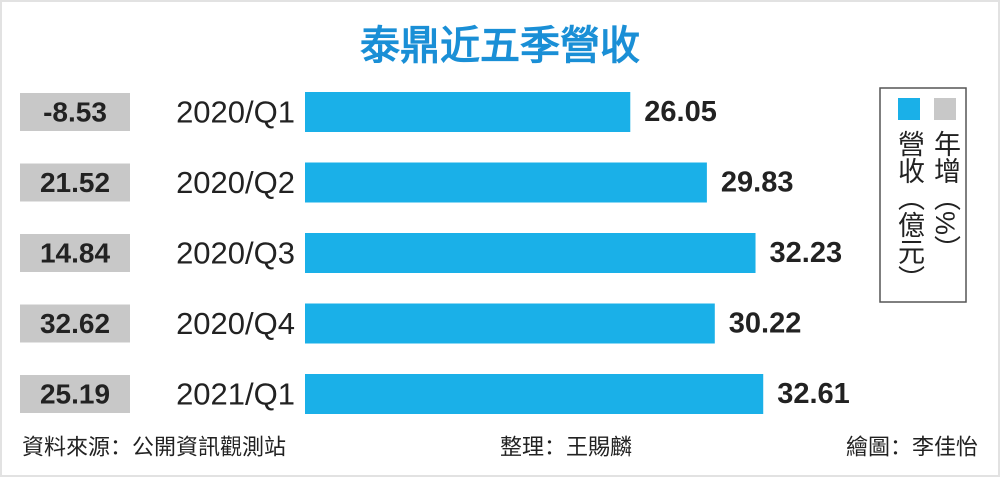 This screenshot has height=477, width=1000. Describe the element at coordinates (813, 394) in the screenshot. I see `value-label: 32.61` at that location.